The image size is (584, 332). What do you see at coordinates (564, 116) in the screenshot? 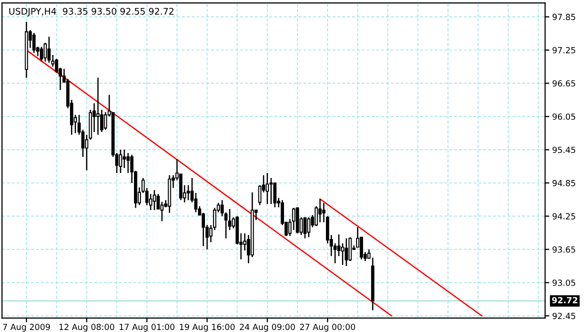
I see `y-tick-label: 96.05` at bounding box center [564, 116].